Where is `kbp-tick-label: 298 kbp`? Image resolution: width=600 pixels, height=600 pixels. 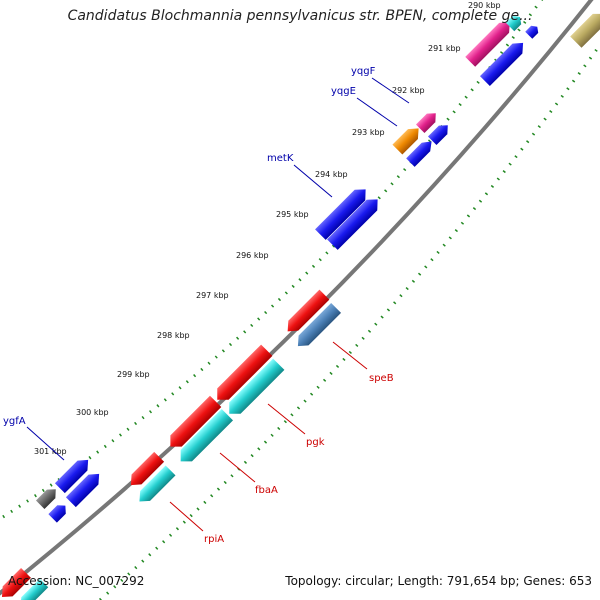 kbp-tick-label: 298 kbp is located at coordinates (173, 335).